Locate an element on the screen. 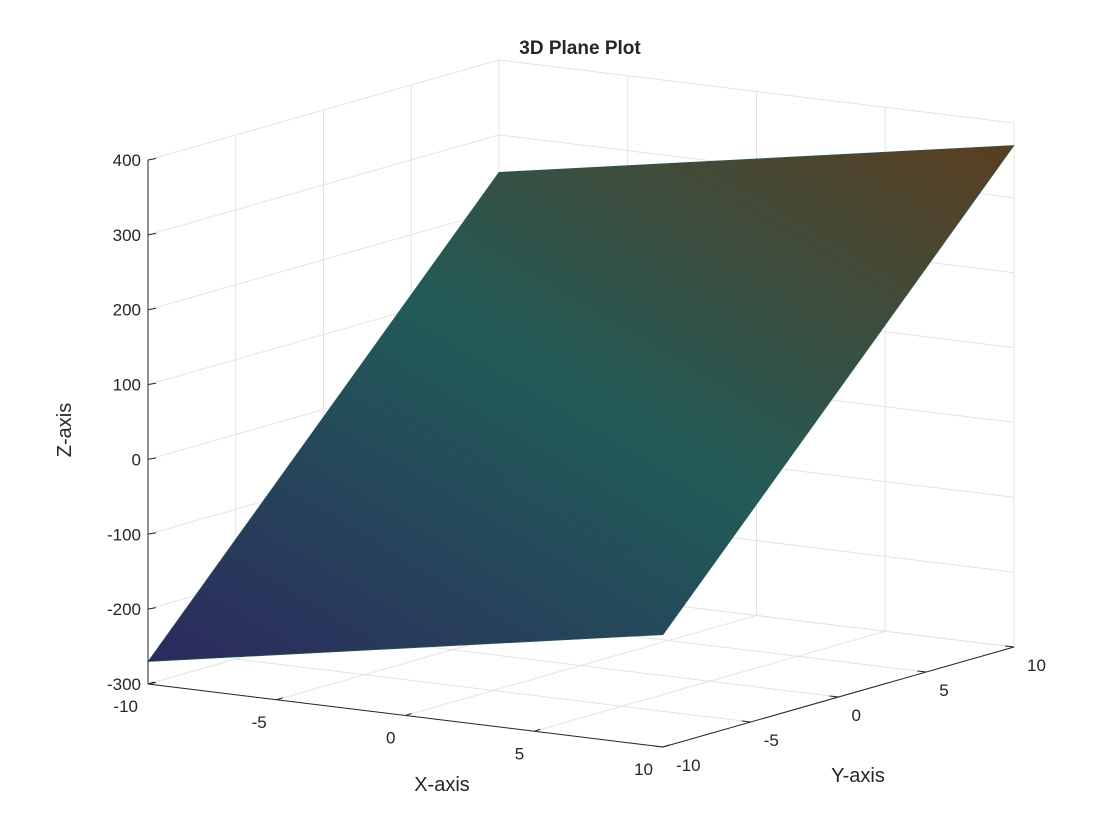 This screenshot has width=1120, height=840. plot-title: 3D Plane Plot is located at coordinates (580, 48).